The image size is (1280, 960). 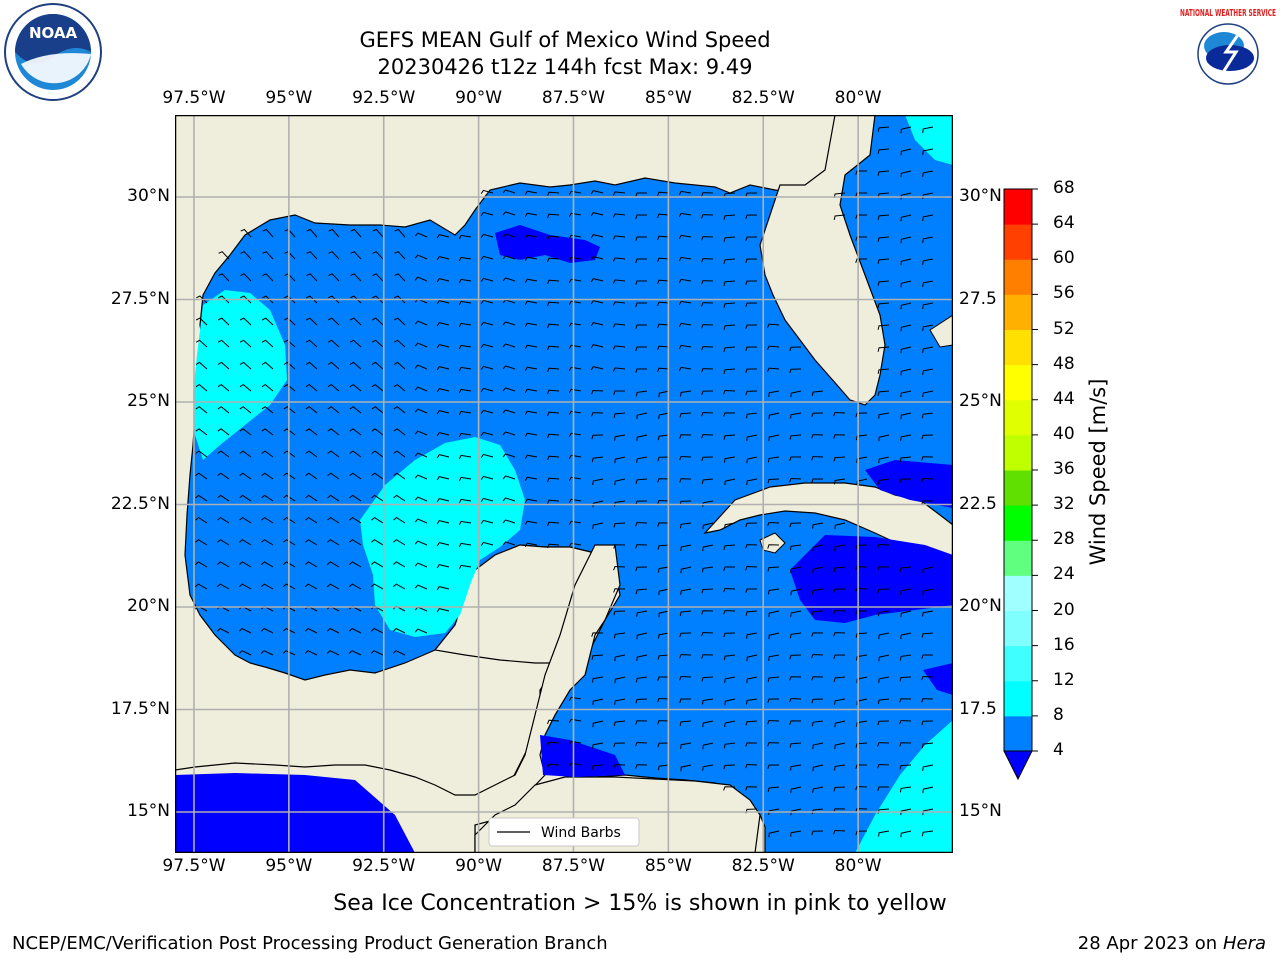 What do you see at coordinates (1228, 13) in the screenshot?
I see `nws-logo-text: NATIONAL WEATHER SERVICE` at bounding box center [1228, 13].